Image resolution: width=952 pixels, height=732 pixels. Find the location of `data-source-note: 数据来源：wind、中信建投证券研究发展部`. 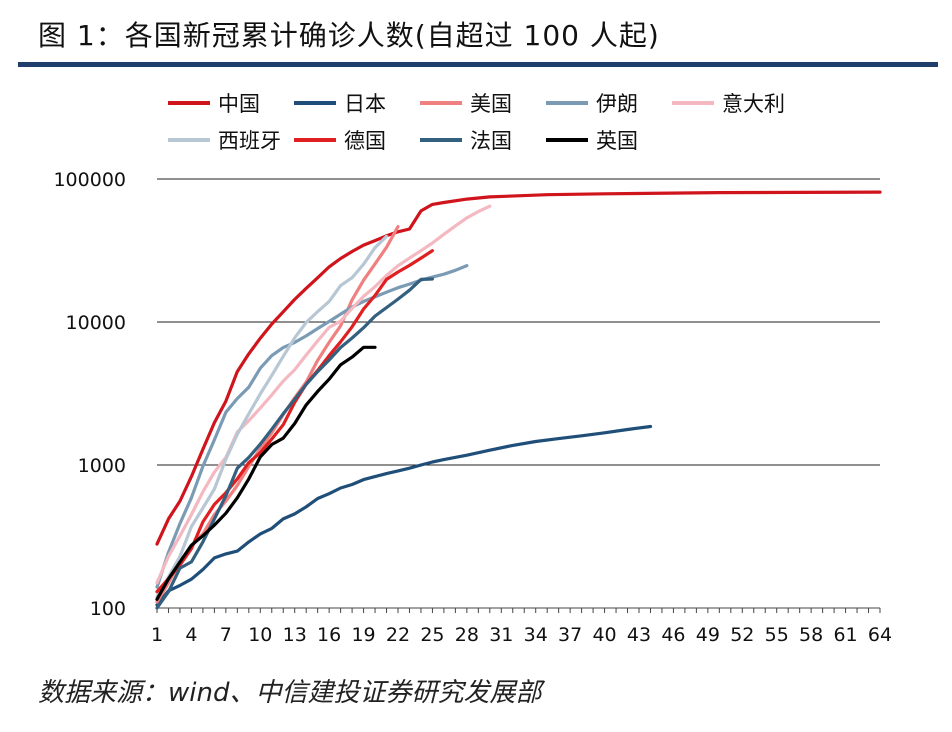

data-source-note: 数据来源：wind、中信建投证券研究发展部 is located at coordinates (290, 693).